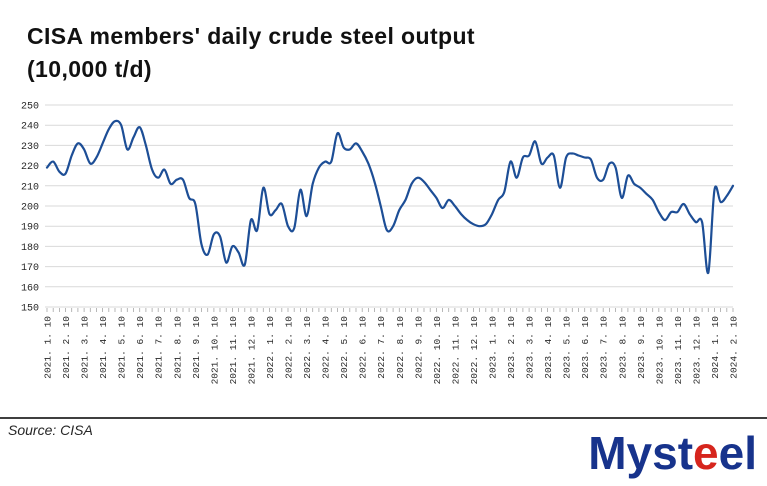  I want to click on x-axis-label: 2021. 3. 10, so click(85, 347).